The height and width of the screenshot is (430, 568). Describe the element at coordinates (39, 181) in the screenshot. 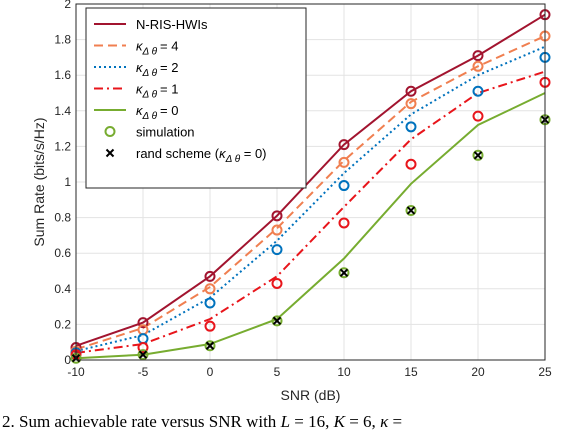

I see `y-axis-label: Sum Rate (bits/s/Hz)` at that location.